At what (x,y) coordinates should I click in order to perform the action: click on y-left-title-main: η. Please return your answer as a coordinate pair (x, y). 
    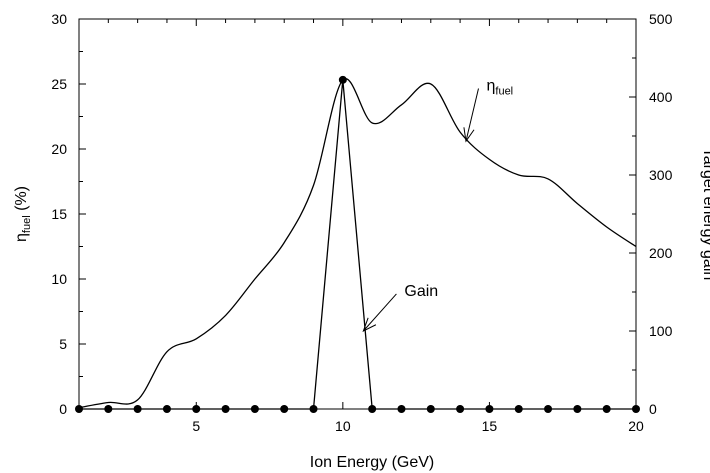
    Looking at the image, I should click on (21, 237).